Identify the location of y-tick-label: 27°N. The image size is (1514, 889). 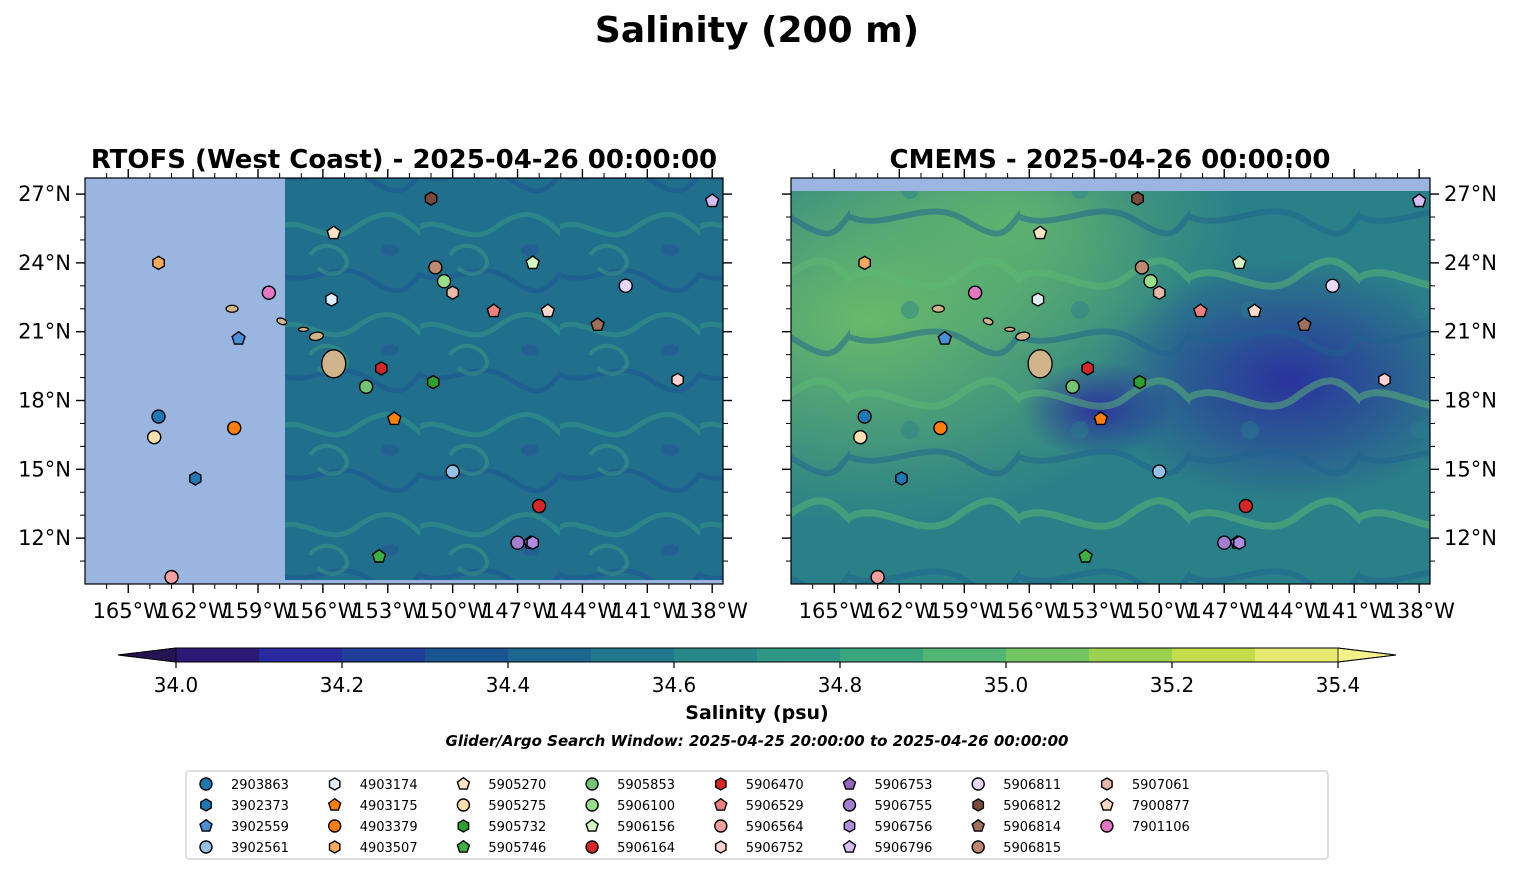
(1470, 194).